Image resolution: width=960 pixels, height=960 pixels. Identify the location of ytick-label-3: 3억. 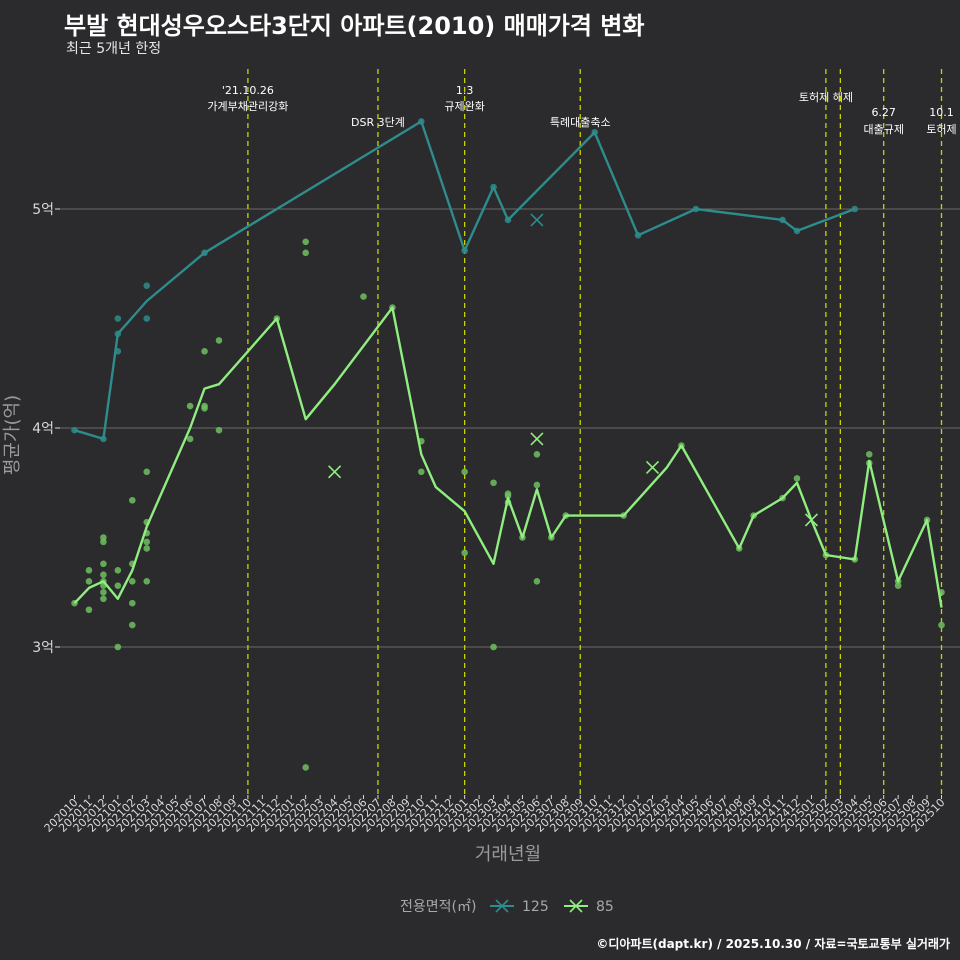
(43, 648).